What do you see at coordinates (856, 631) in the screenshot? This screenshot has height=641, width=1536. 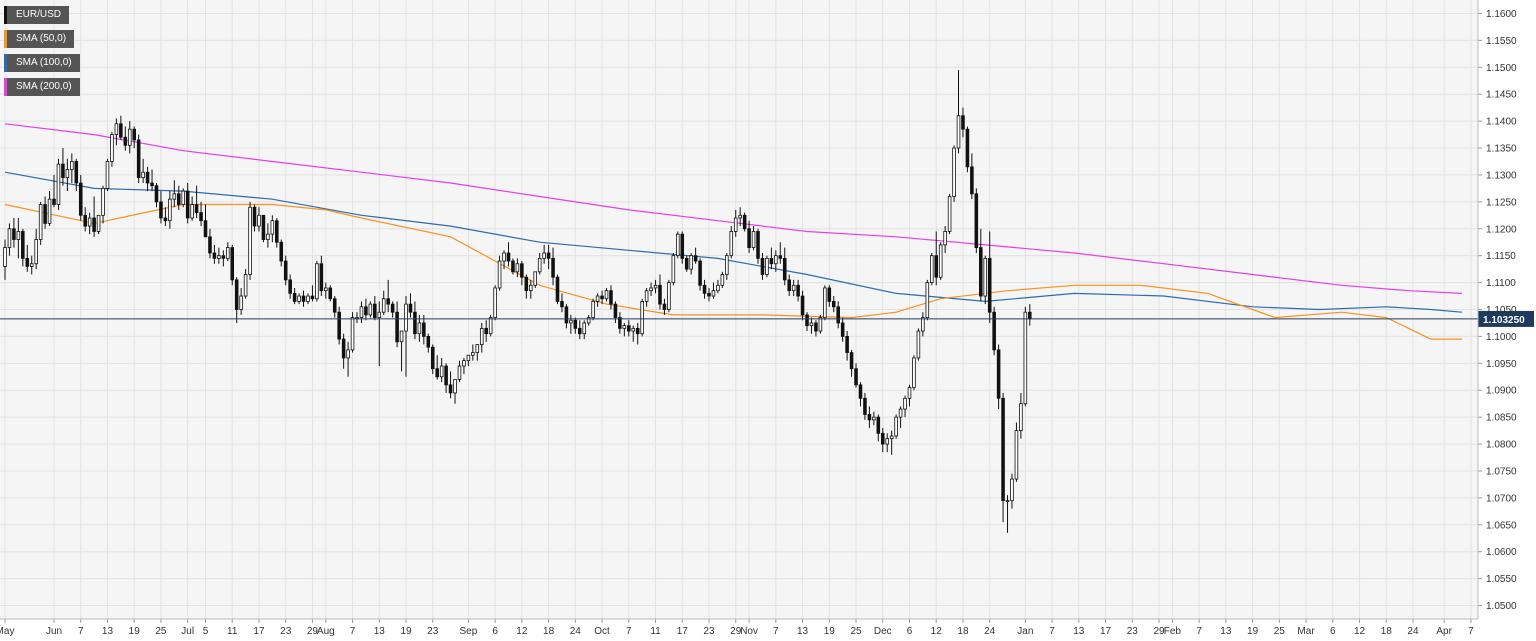 I see `x-tick-label: 25` at bounding box center [856, 631].